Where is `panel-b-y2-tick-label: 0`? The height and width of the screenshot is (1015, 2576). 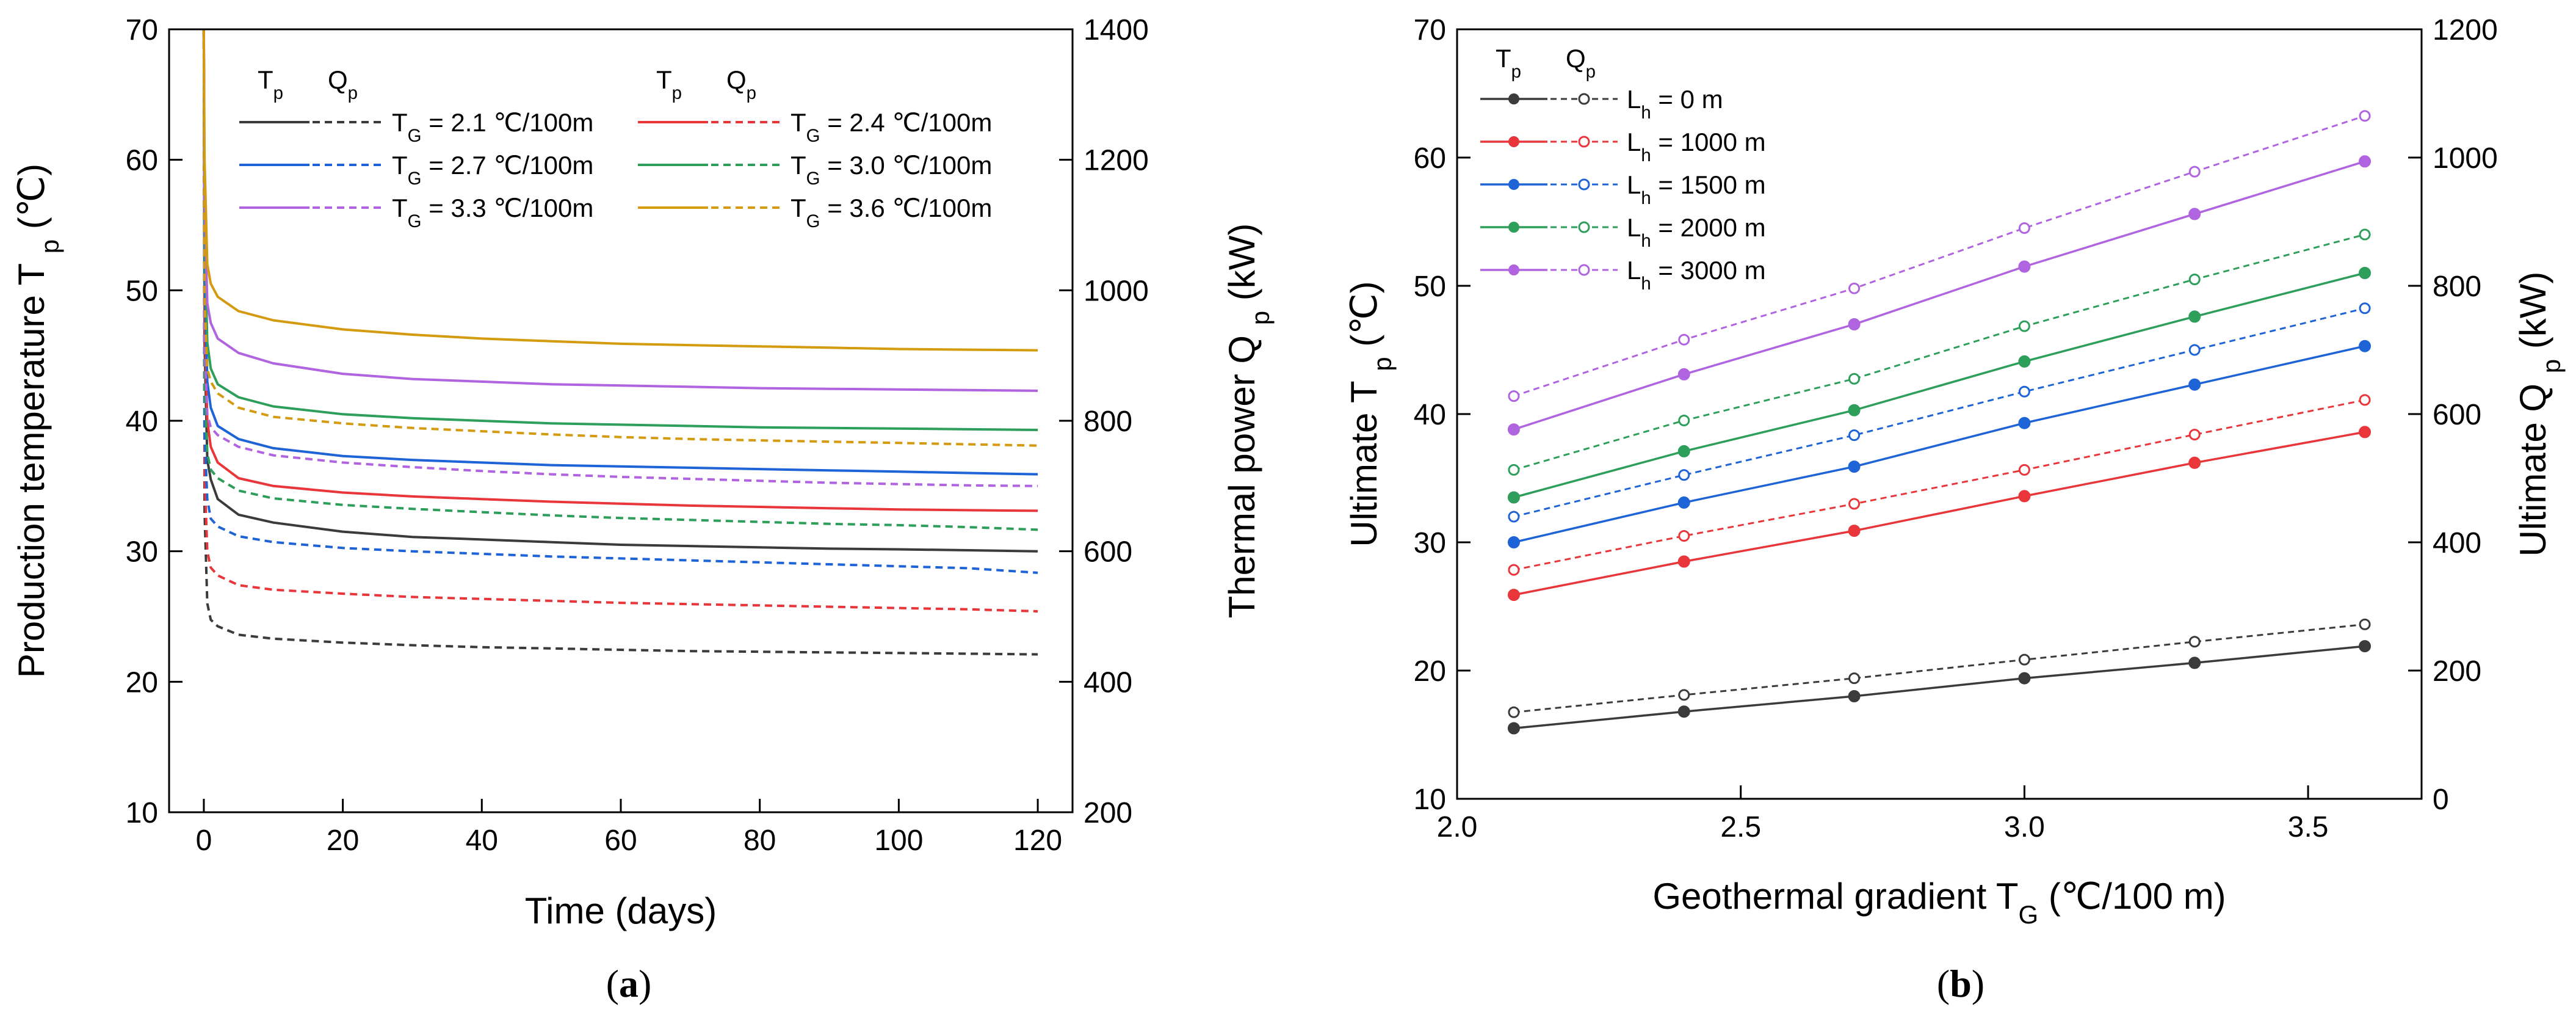 panel-b-y2-tick-label: 0 is located at coordinates (2441, 800).